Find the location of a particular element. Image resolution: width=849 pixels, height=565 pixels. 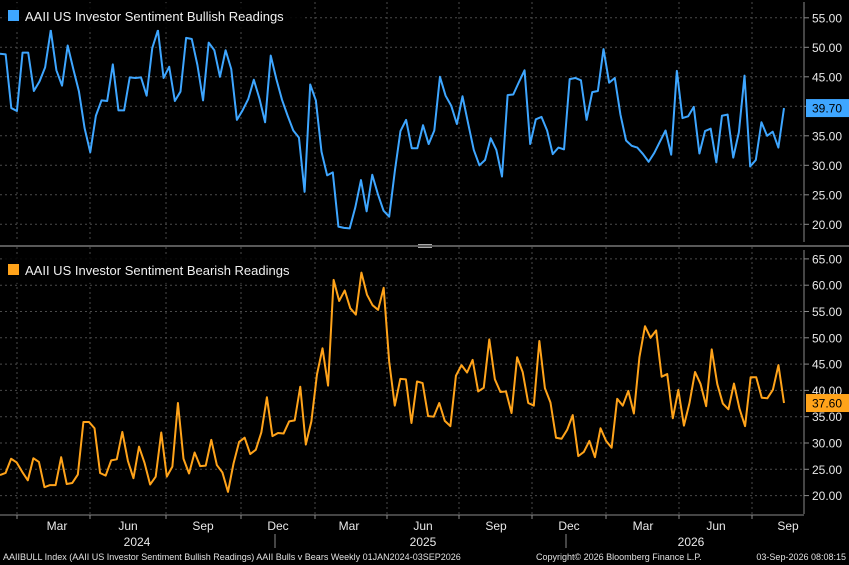

bearish-y-tick-label: 50.00 is located at coordinates (827, 338).